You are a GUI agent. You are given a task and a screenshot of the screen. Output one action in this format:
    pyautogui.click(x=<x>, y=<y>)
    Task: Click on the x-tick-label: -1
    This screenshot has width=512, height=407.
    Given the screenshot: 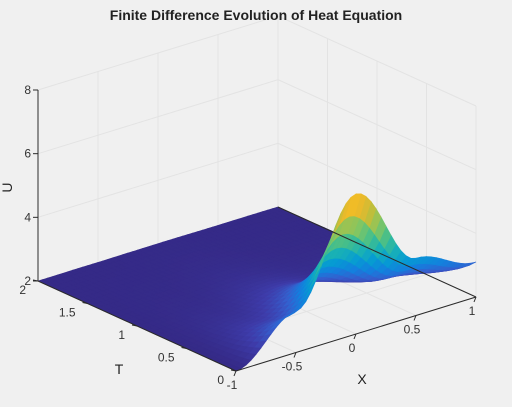 What is the action you would take?
    pyautogui.click(x=232, y=385)
    